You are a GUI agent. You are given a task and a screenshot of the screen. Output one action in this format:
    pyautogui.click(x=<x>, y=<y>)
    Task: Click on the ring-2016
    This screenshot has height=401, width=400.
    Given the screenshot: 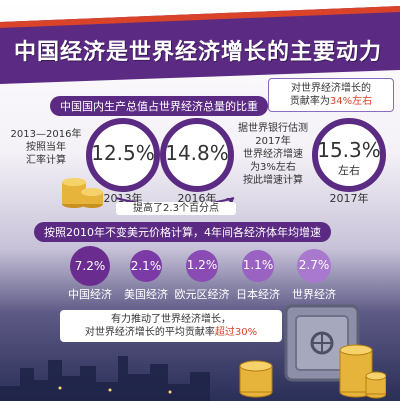 What is the action you would take?
    pyautogui.click(x=197, y=155)
    